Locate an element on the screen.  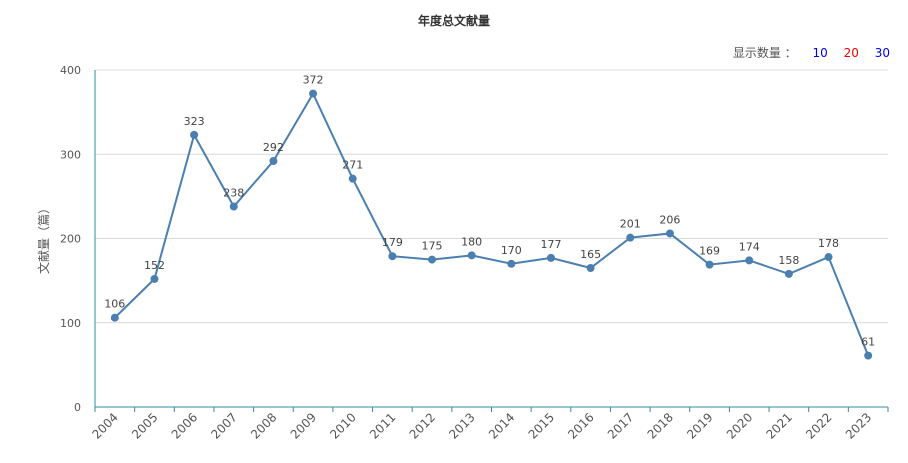
x-tick-label: 2023 is located at coordinates (858, 425).